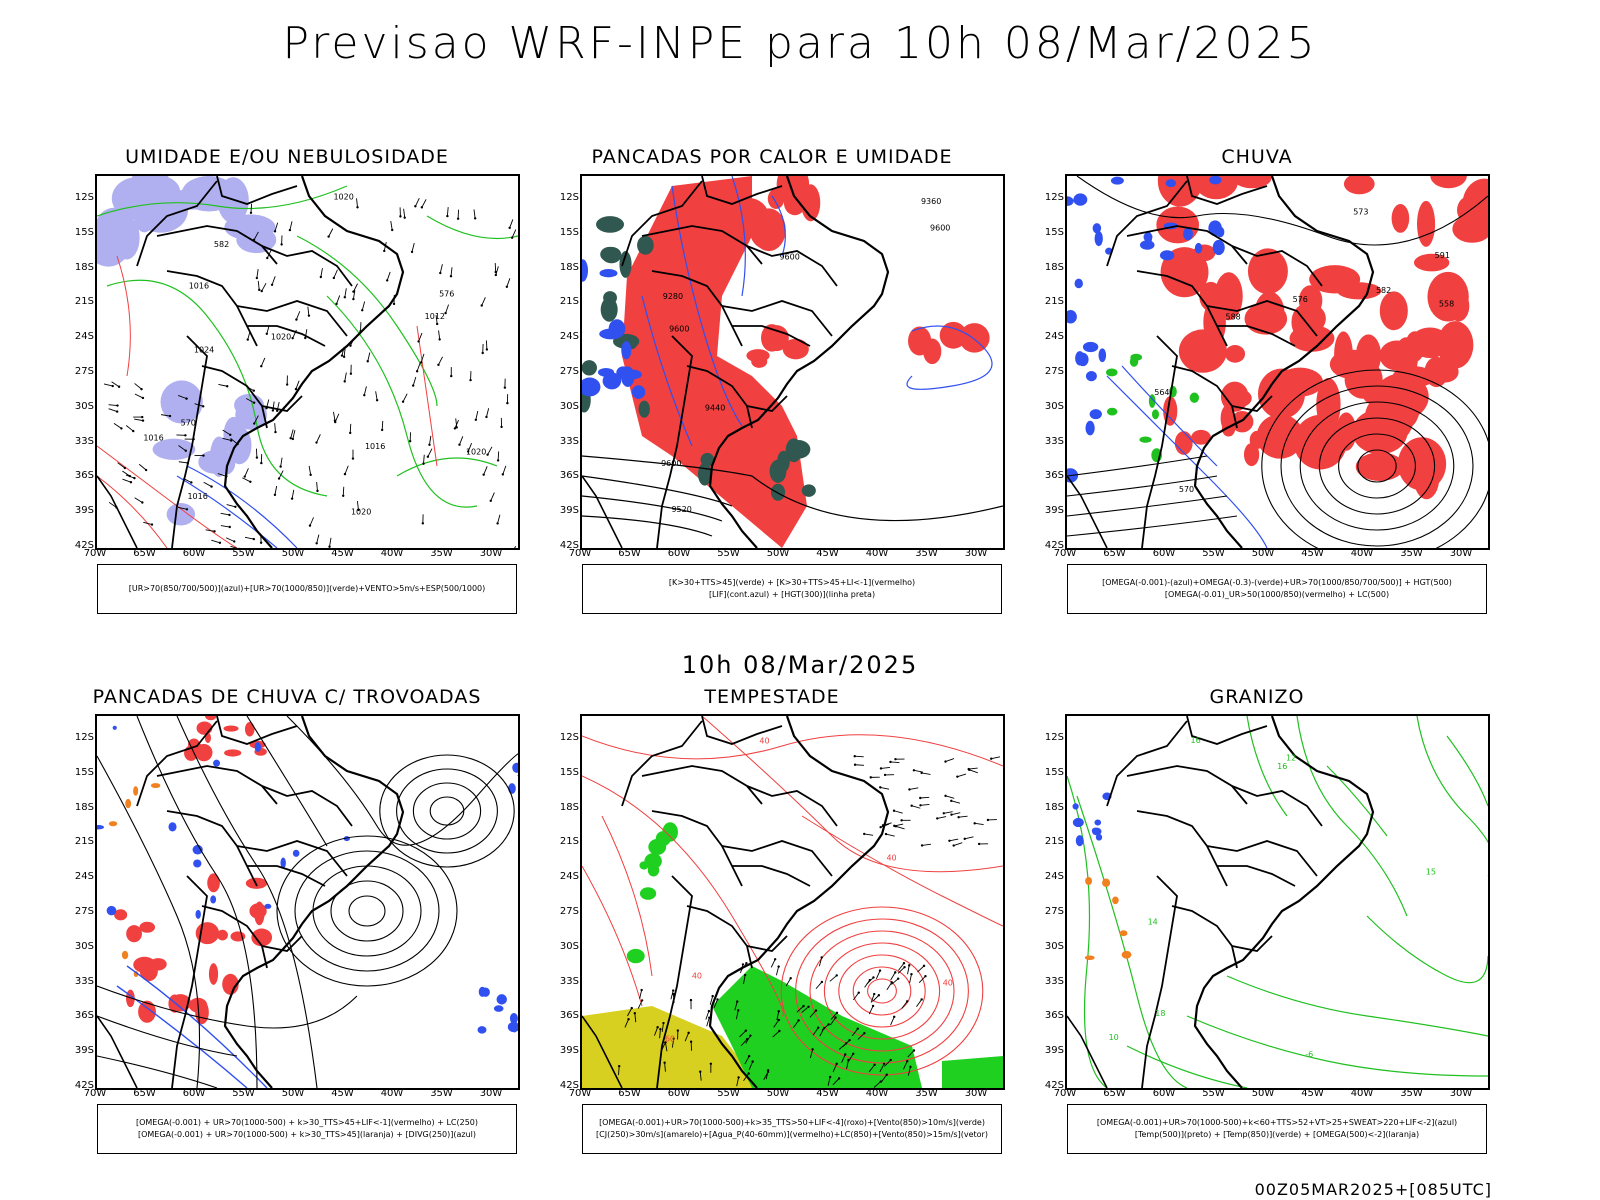 This screenshot has width=1600, height=1200. Describe the element at coordinates (949, 357) in the screenshot. I see `lifted-index-contour` at that location.